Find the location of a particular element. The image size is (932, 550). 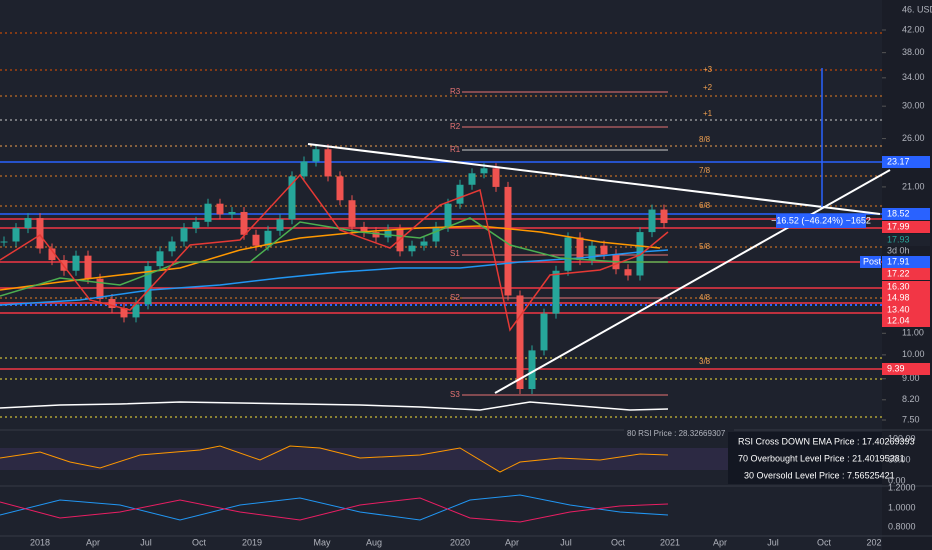

level-label: +2 is located at coordinates (708, 87).